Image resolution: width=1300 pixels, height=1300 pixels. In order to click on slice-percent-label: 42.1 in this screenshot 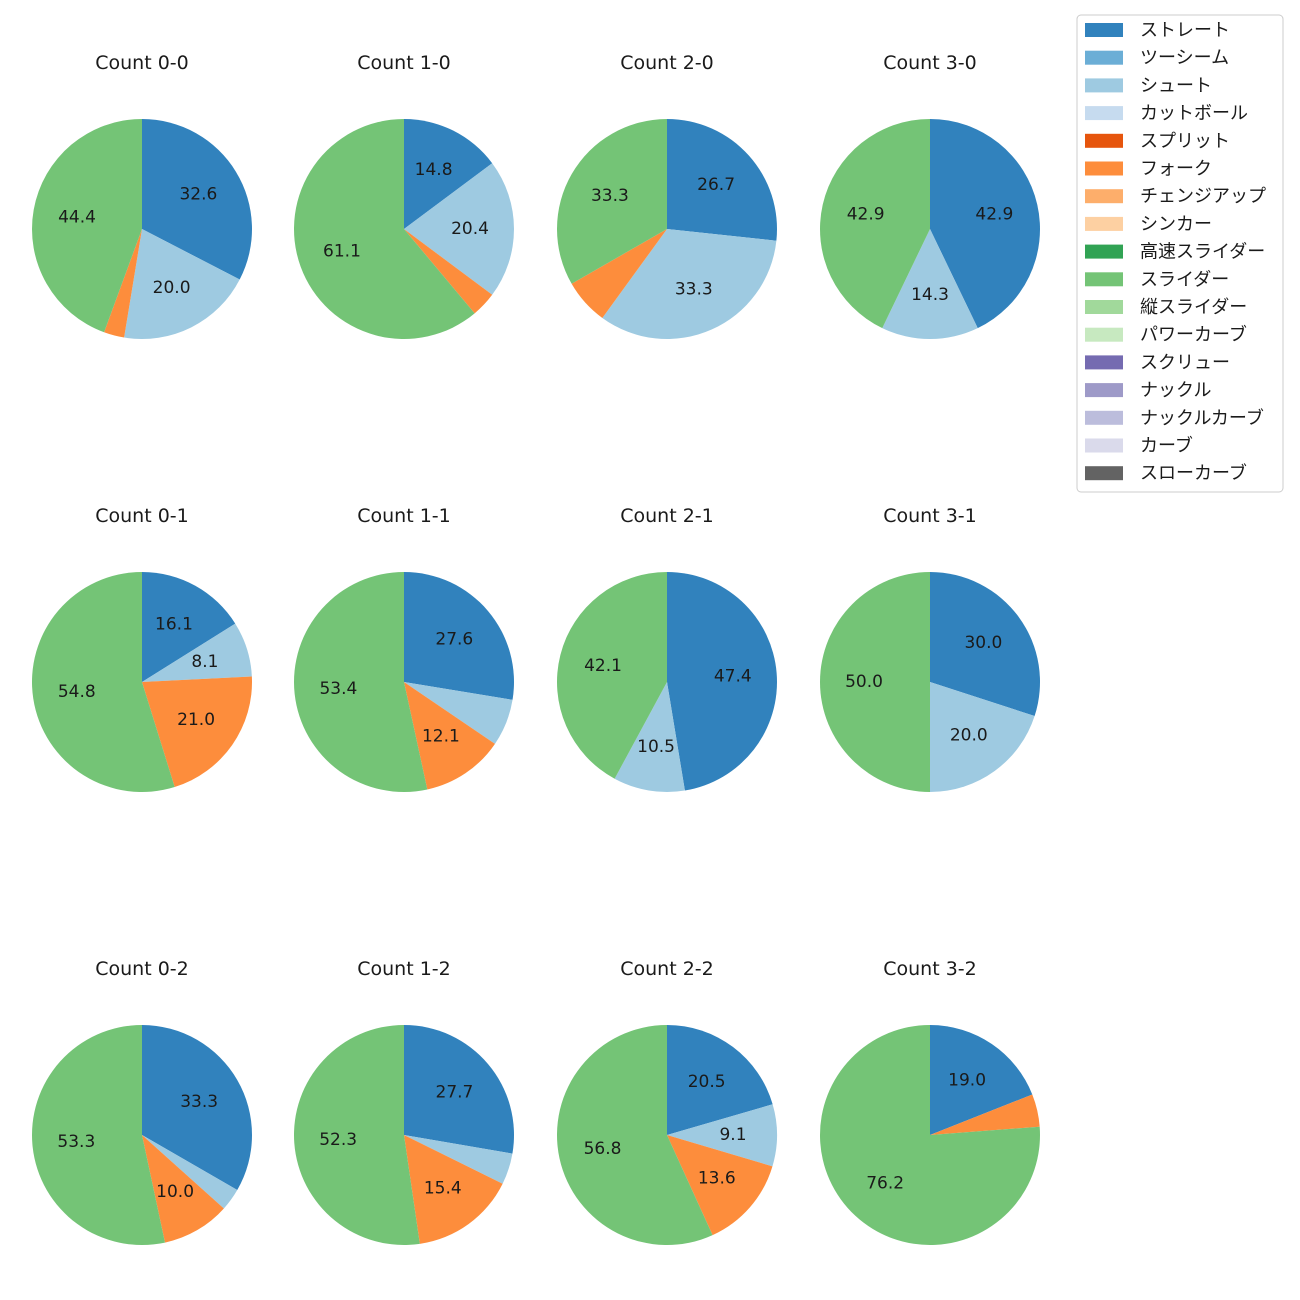, I will do `click(603, 666)`.